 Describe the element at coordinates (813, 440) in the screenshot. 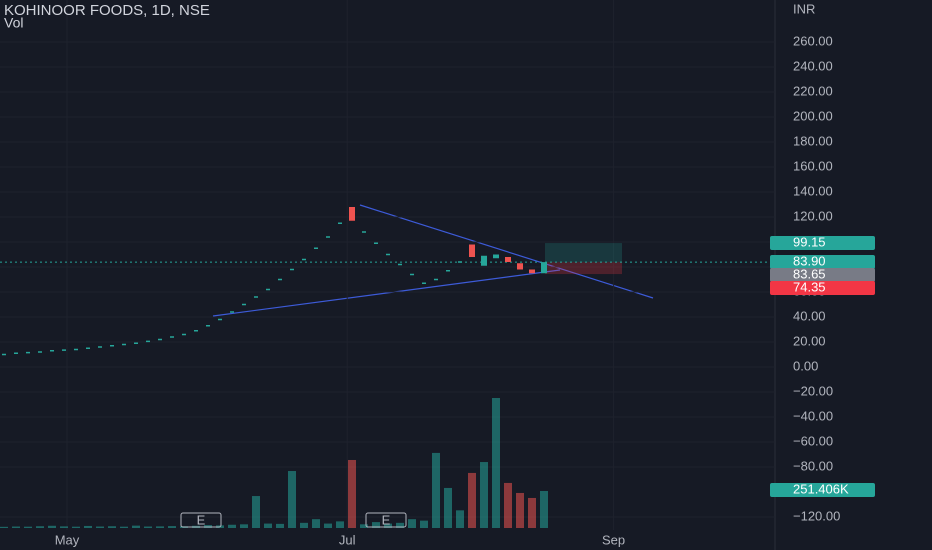

I see `y-tick-label: −60.00` at that location.